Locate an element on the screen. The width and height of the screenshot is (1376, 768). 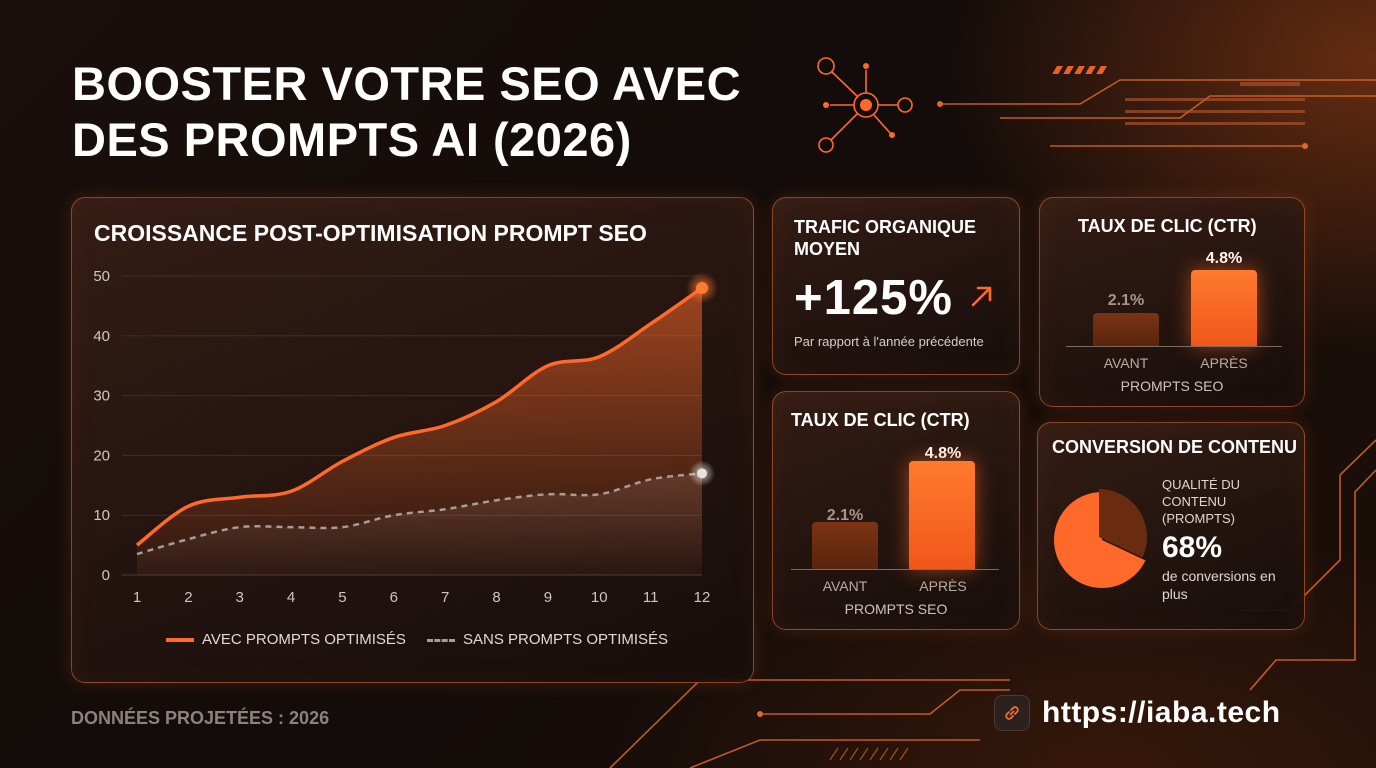
x-tick-label: 12 is located at coordinates (702, 597).